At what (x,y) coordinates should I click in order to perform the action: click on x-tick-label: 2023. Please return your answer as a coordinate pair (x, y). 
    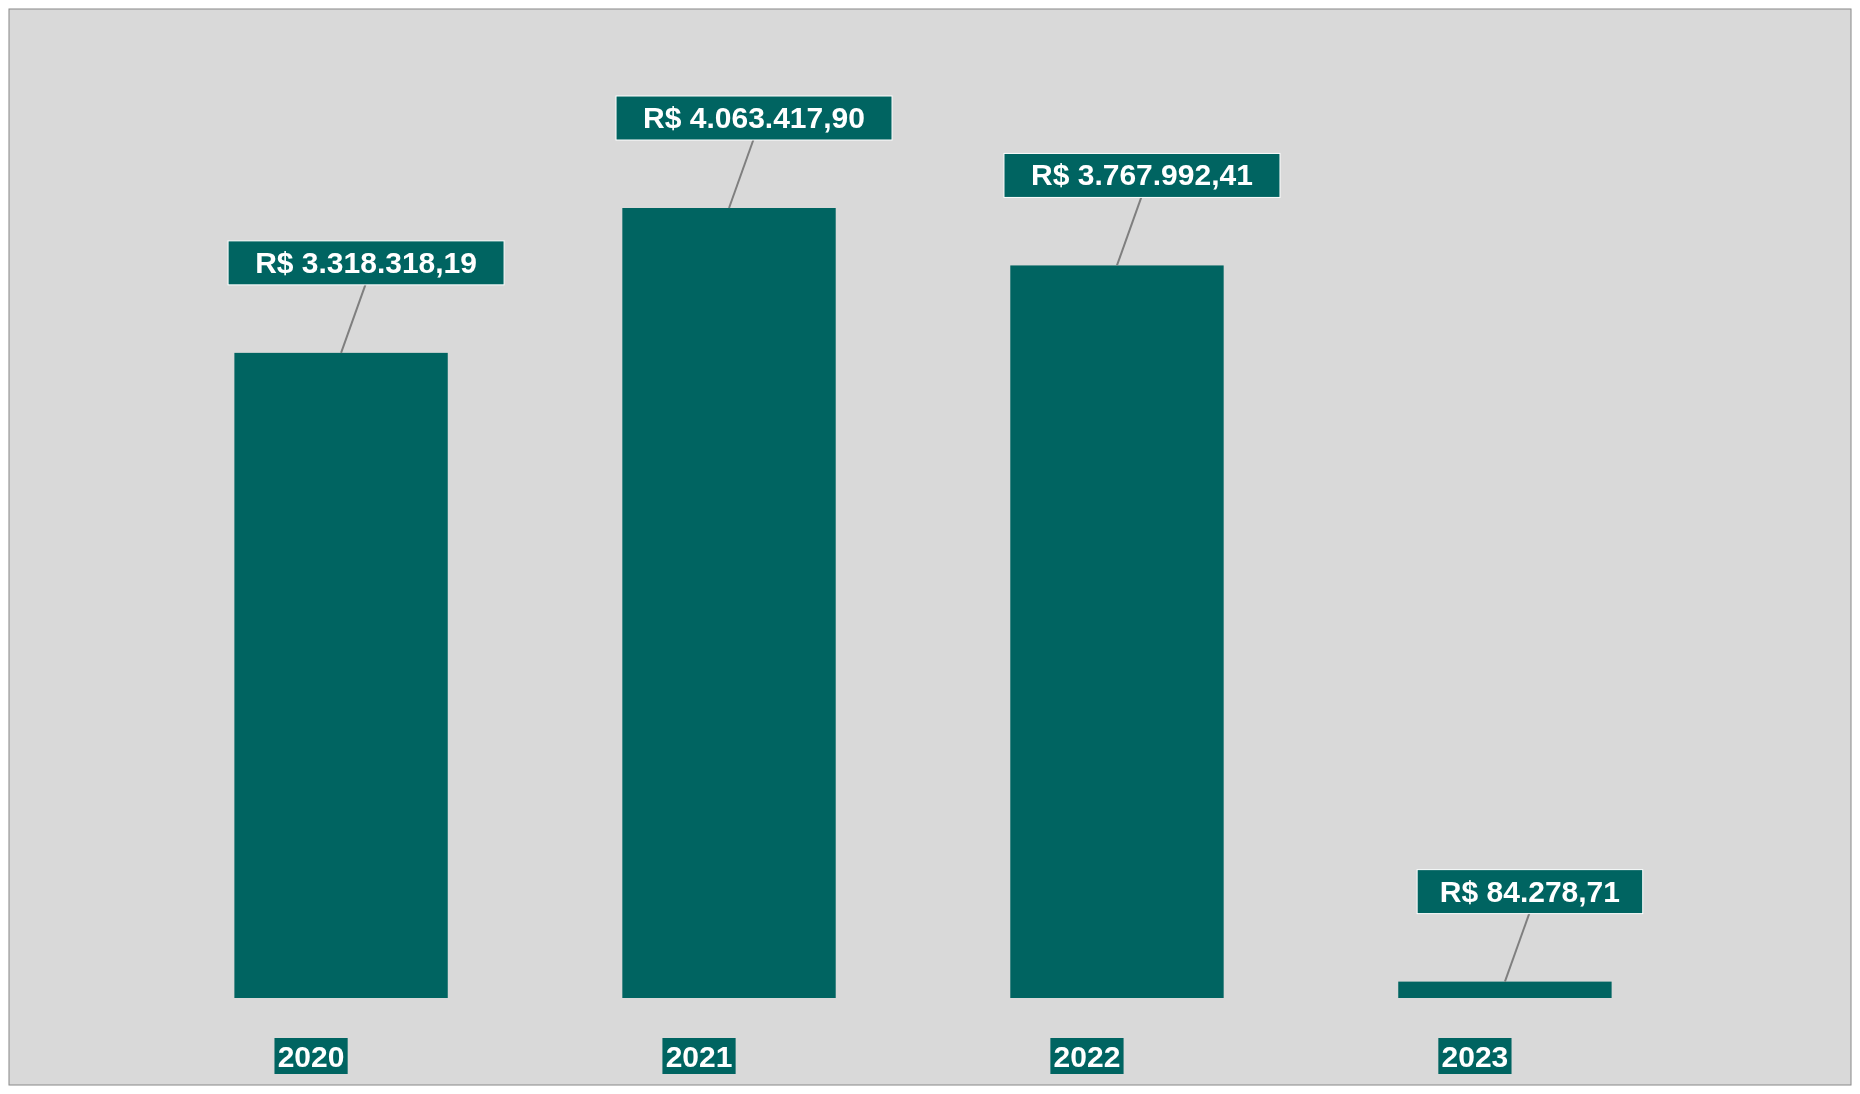
    Looking at the image, I should click on (1475, 1056).